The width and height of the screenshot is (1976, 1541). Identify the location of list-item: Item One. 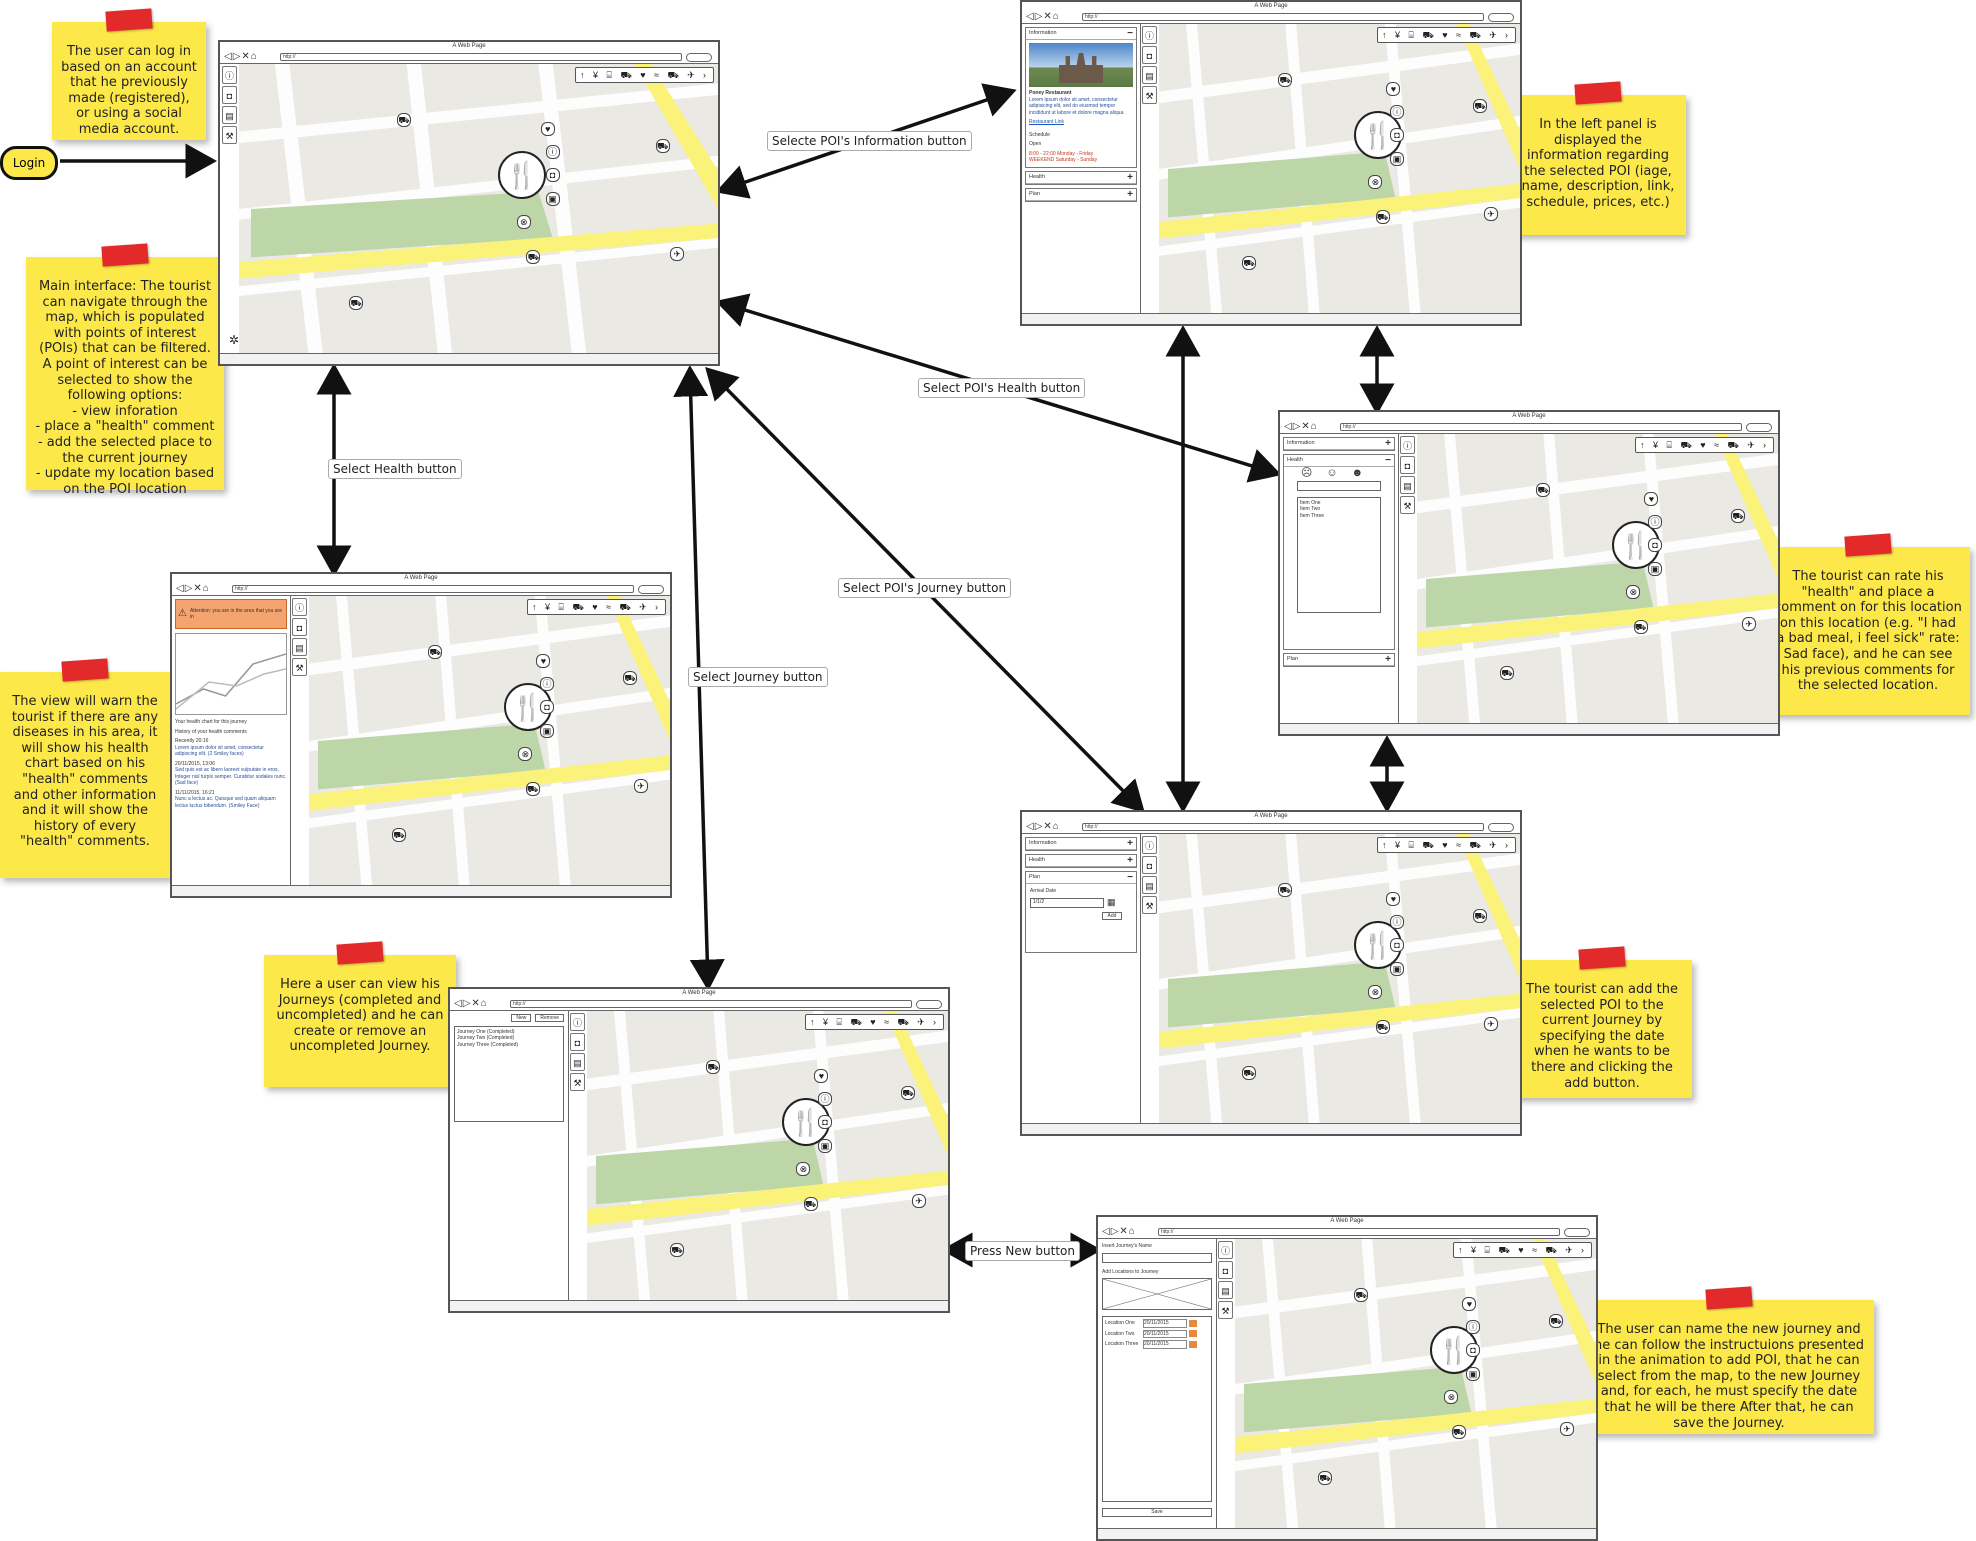
(1310, 502).